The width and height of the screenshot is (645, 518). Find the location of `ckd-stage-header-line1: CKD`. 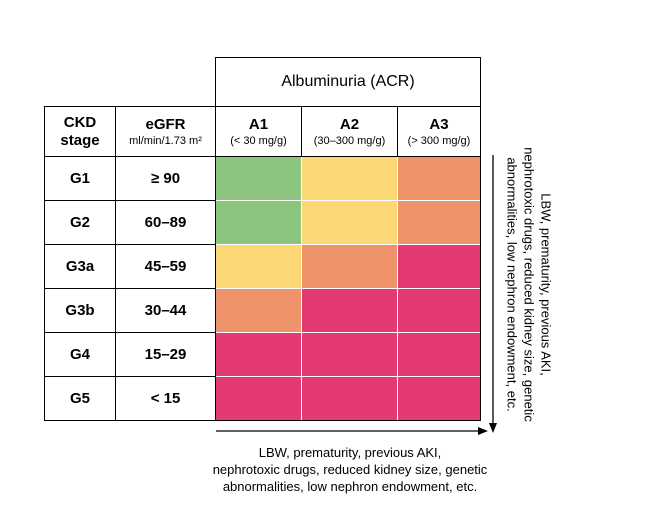

ckd-stage-header-line1: CKD is located at coordinates (80, 122).